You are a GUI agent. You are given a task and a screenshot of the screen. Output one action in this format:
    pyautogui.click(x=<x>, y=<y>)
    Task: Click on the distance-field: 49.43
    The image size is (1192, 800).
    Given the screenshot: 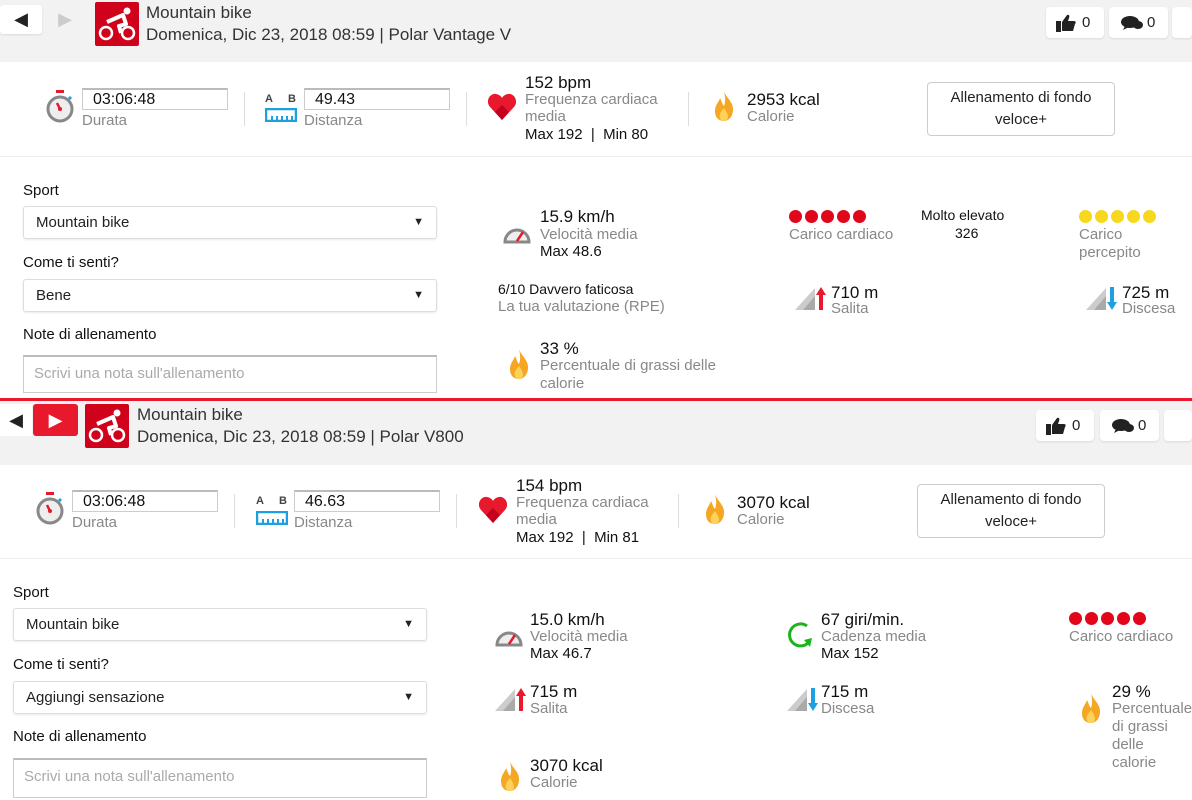 What is the action you would take?
    pyautogui.click(x=377, y=99)
    